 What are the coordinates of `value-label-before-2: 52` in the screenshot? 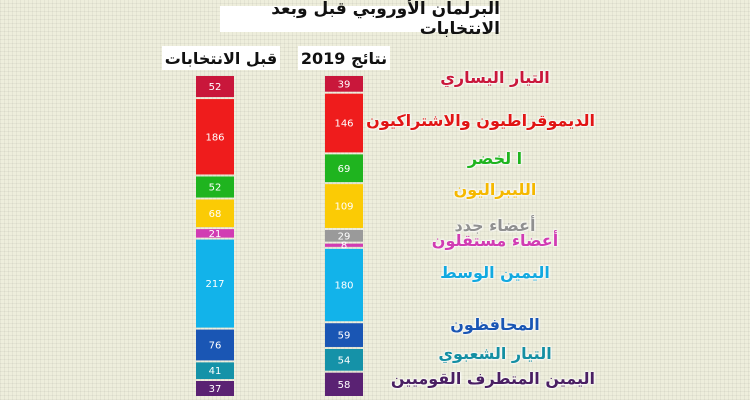 It's located at (215, 188).